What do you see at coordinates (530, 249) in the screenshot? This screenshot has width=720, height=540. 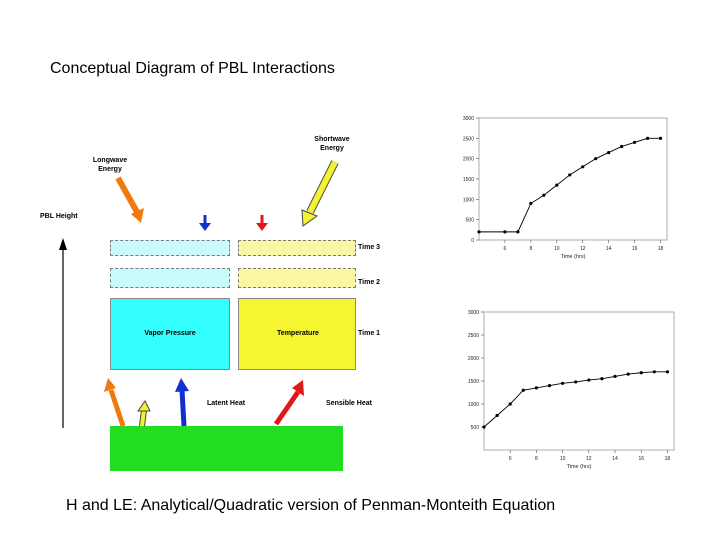 I see `chart-0-x-tick-label: 8` at bounding box center [530, 249].